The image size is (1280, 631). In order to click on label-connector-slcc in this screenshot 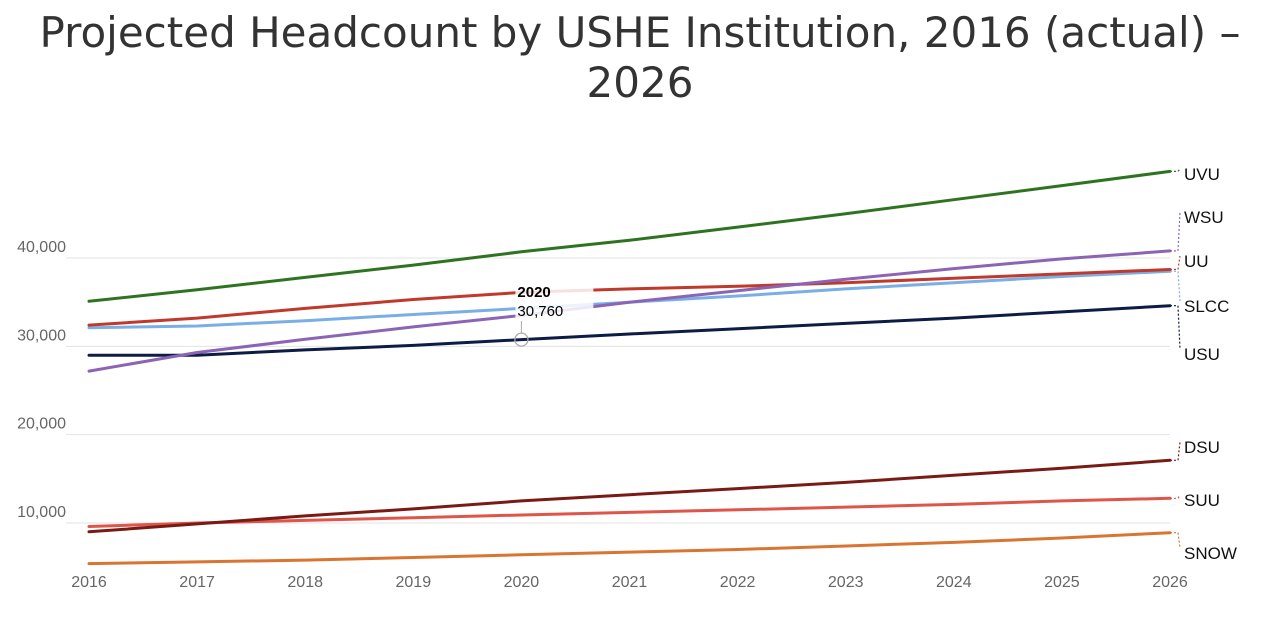, I will do `click(1175, 286)`.